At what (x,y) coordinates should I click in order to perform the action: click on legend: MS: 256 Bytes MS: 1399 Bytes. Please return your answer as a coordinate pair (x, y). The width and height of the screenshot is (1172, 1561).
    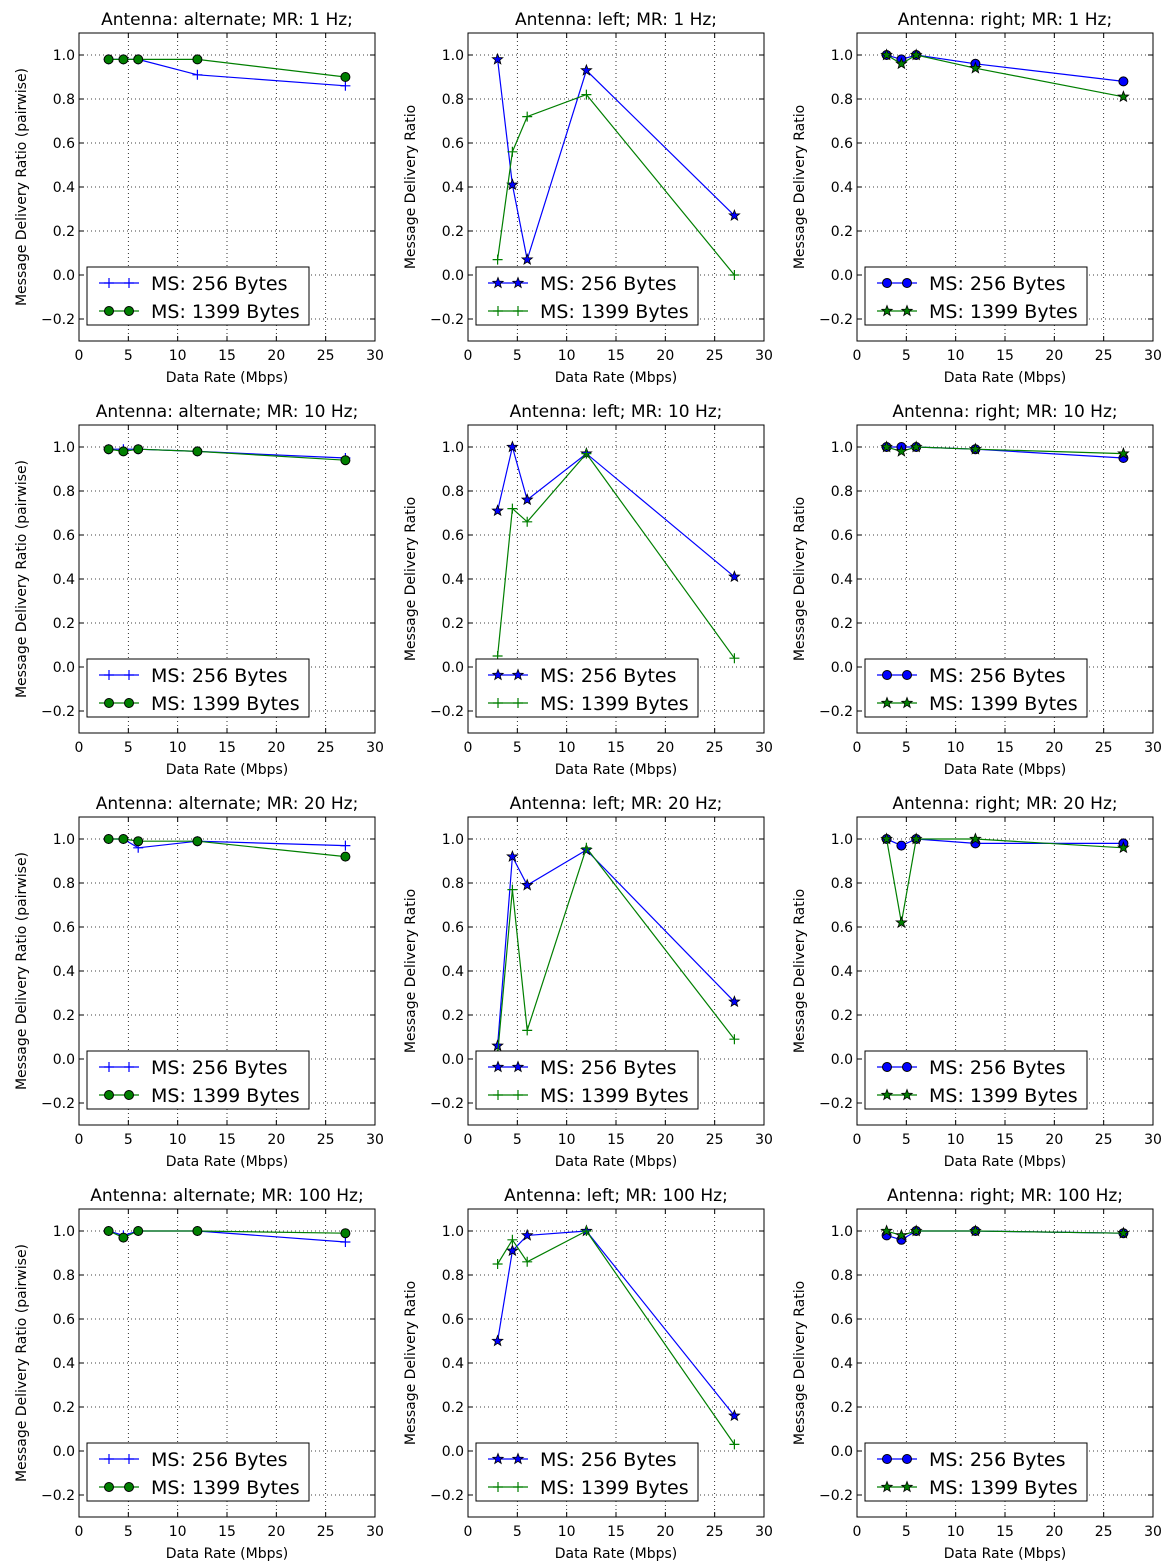
    Looking at the image, I should click on (587, 688).